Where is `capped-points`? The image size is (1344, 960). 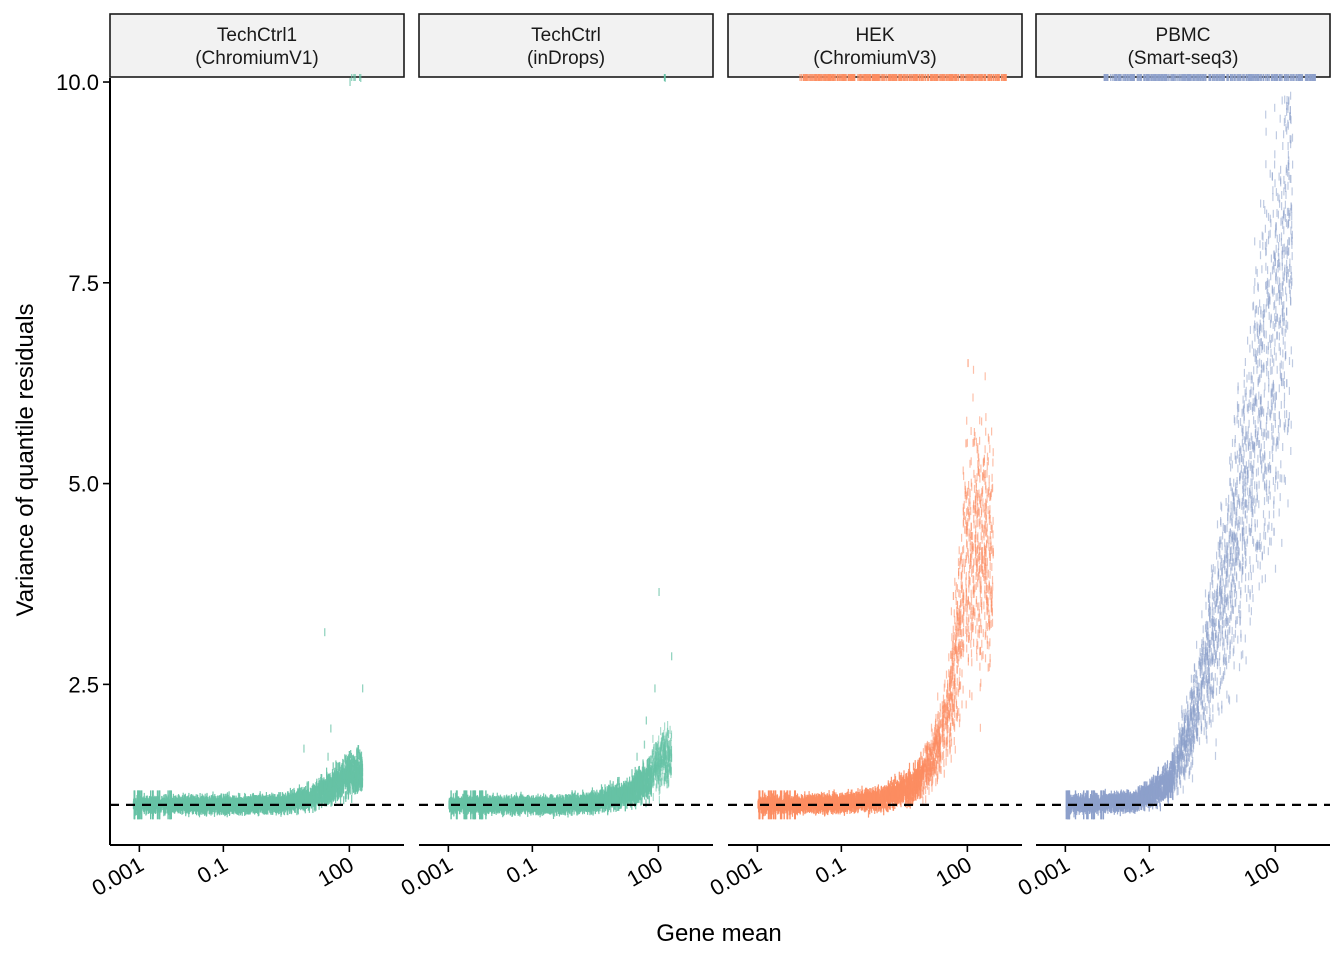
capped-points is located at coordinates (356, 77).